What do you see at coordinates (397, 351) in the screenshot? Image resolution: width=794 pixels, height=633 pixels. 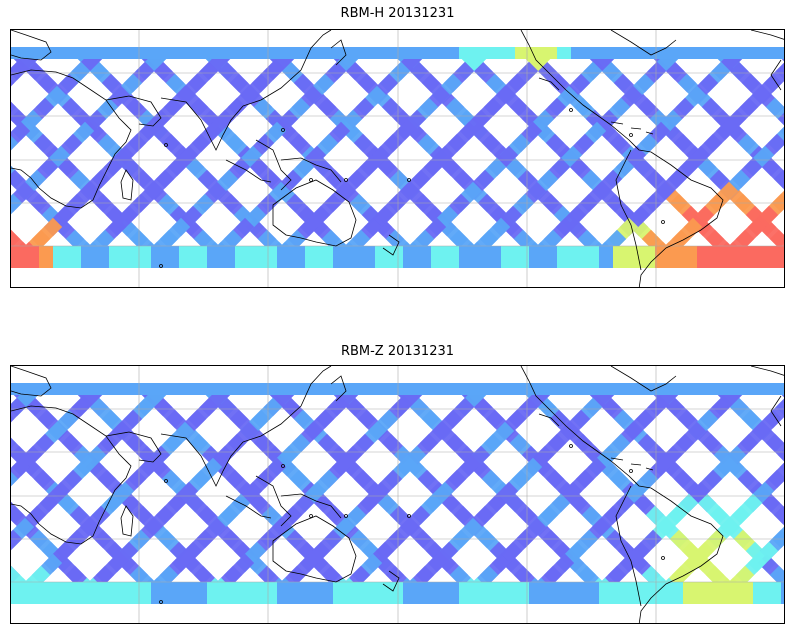 I see `panel-title: RBM-Z 20131231` at bounding box center [397, 351].